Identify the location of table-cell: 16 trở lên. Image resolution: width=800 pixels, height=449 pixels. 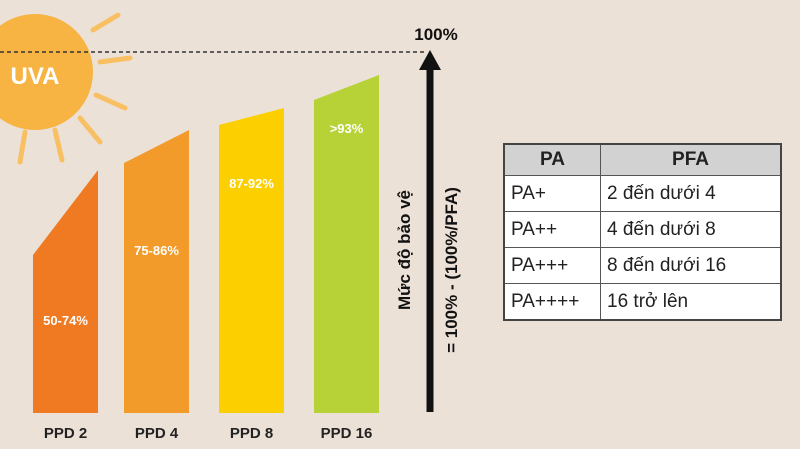
(691, 302).